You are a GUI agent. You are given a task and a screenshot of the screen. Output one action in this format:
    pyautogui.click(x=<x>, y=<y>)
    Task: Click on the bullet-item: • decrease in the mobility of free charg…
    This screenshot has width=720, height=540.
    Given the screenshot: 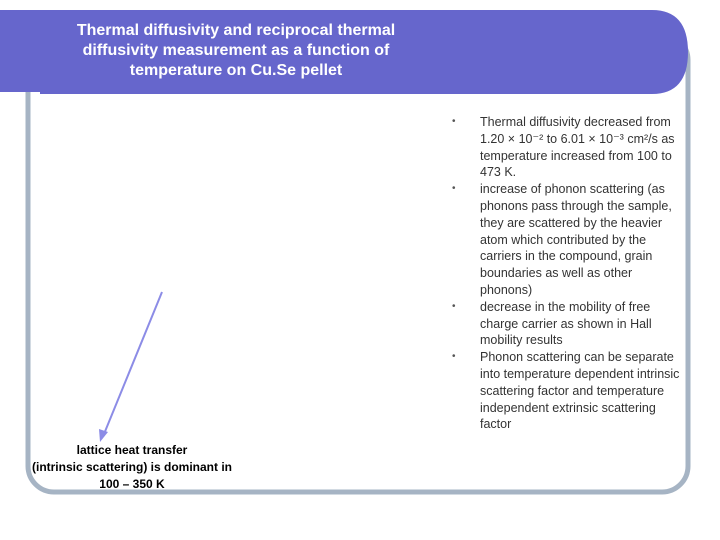 What is the action you would take?
    pyautogui.click(x=568, y=324)
    